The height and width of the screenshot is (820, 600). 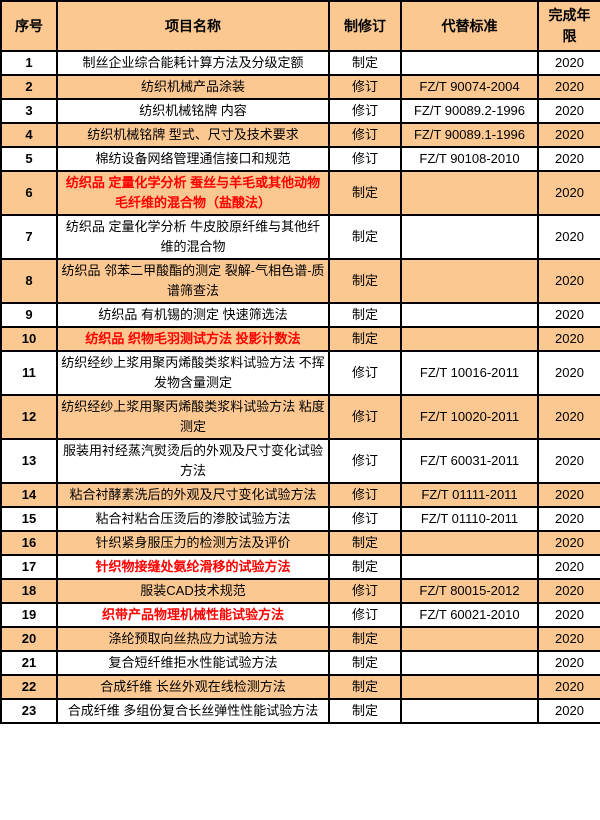 I want to click on table-row: 22 合成纤维 长丝外观在线检测方法 制定 2020, so click(x=300, y=687).